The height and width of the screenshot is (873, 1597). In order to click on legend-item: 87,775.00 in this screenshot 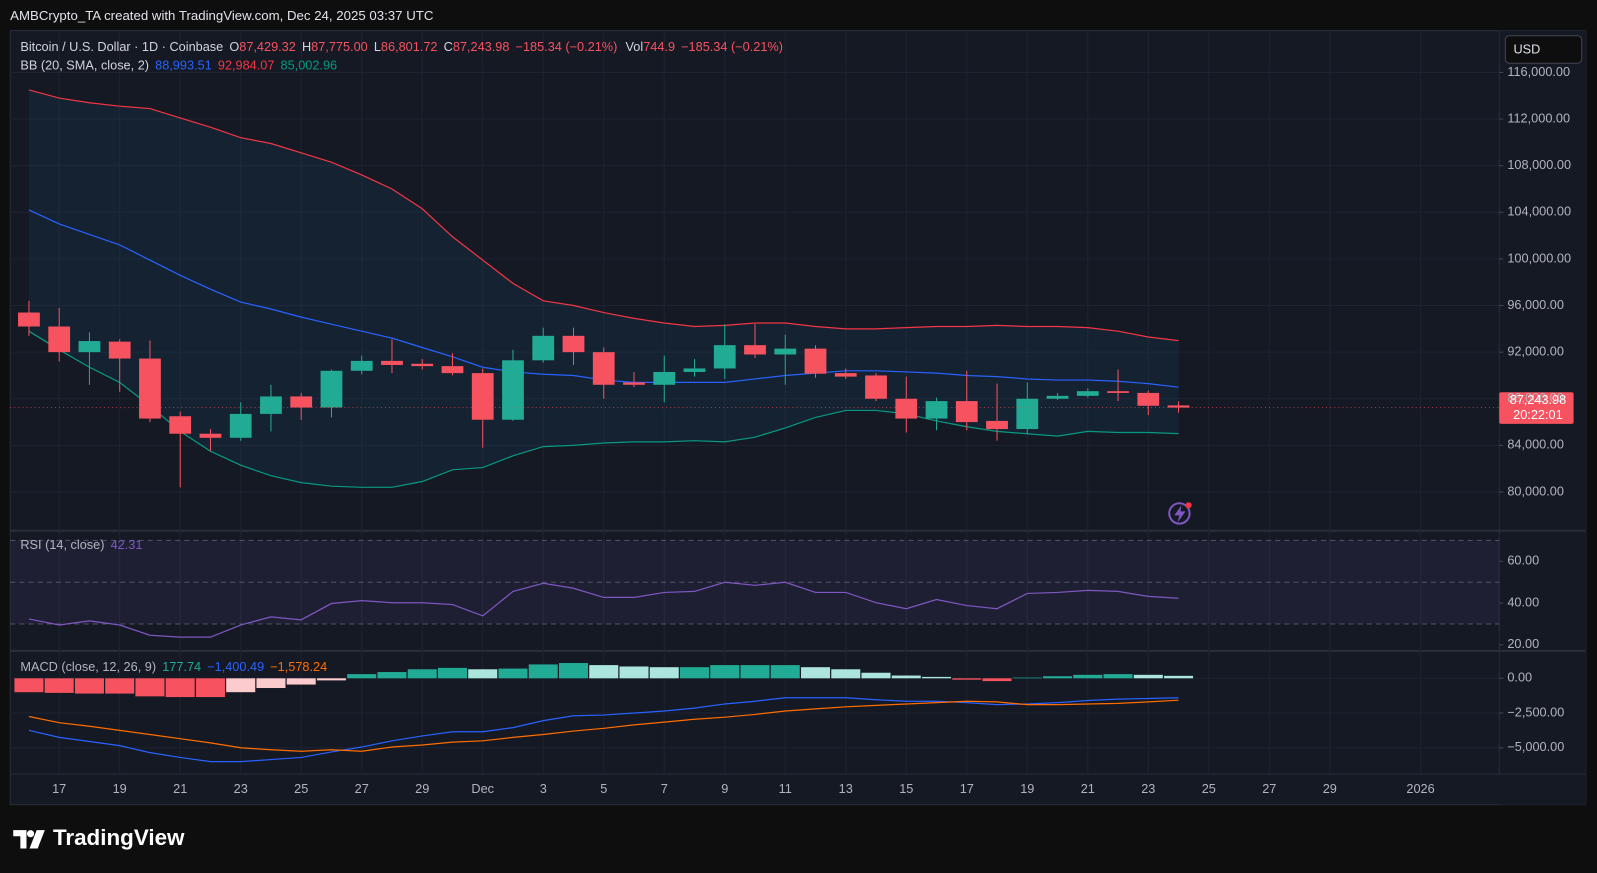, I will do `click(339, 46)`.